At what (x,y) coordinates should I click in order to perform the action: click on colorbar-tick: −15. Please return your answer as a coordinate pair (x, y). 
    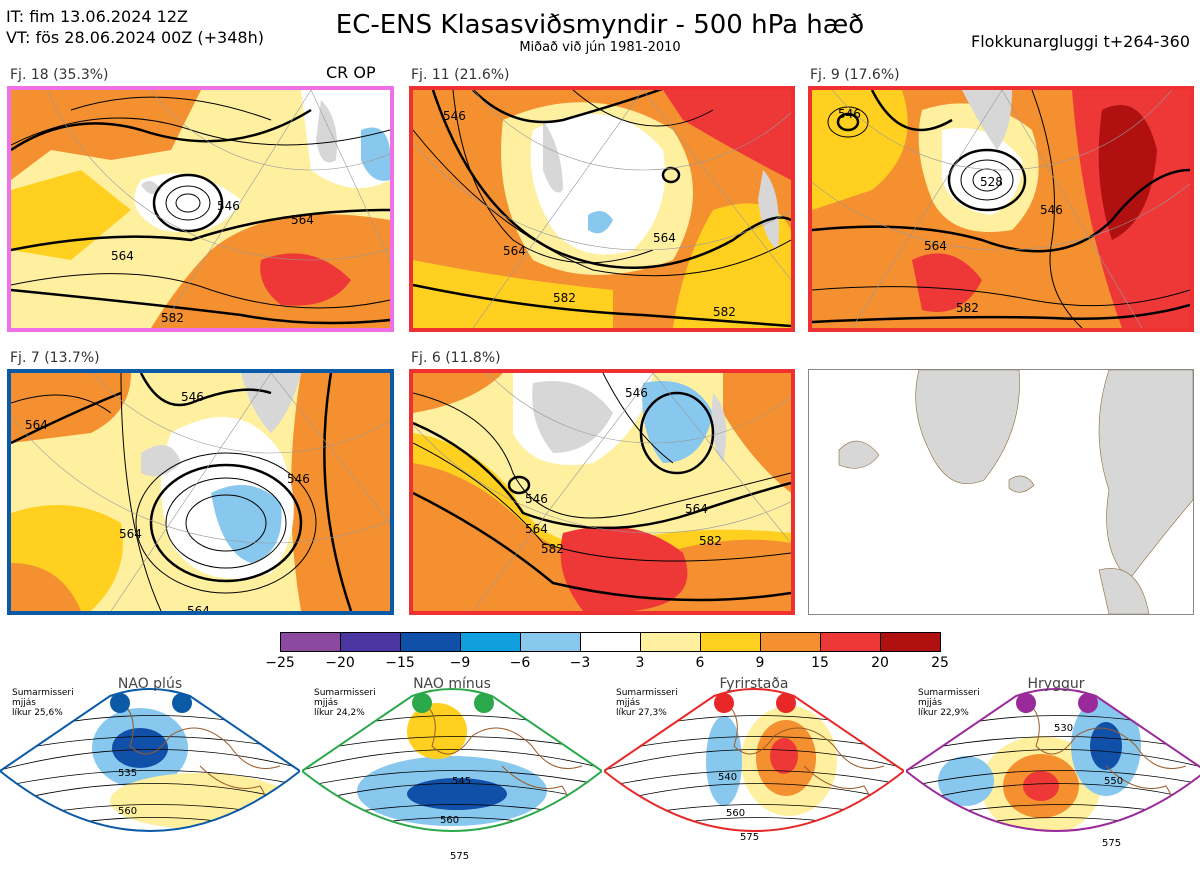
    Looking at the image, I should click on (400, 663).